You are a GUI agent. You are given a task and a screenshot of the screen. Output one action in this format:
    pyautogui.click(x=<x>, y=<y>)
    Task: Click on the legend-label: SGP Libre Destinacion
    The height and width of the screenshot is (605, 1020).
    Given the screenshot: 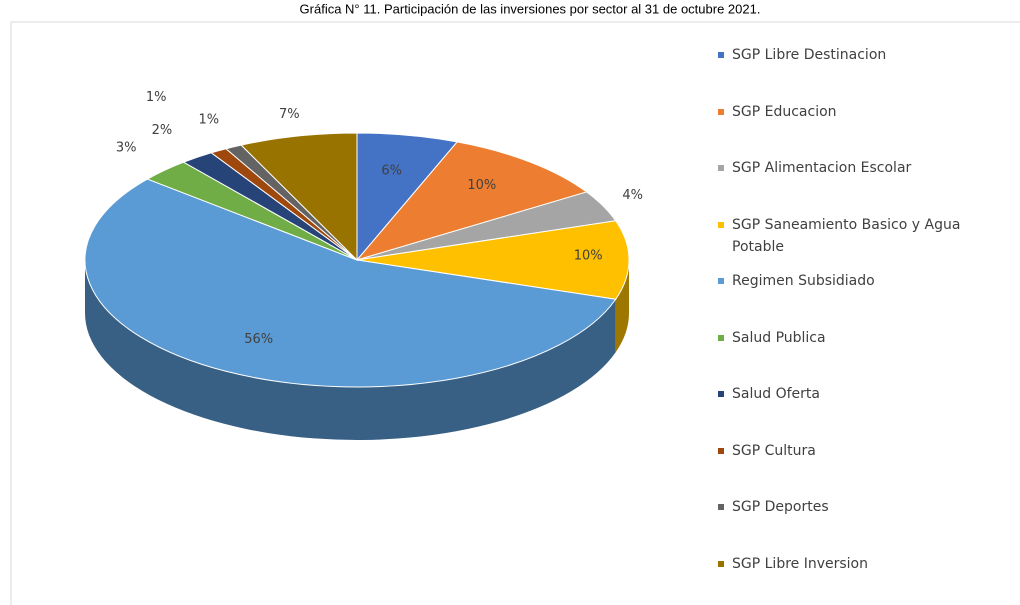 What is the action you would take?
    pyautogui.click(x=809, y=55)
    